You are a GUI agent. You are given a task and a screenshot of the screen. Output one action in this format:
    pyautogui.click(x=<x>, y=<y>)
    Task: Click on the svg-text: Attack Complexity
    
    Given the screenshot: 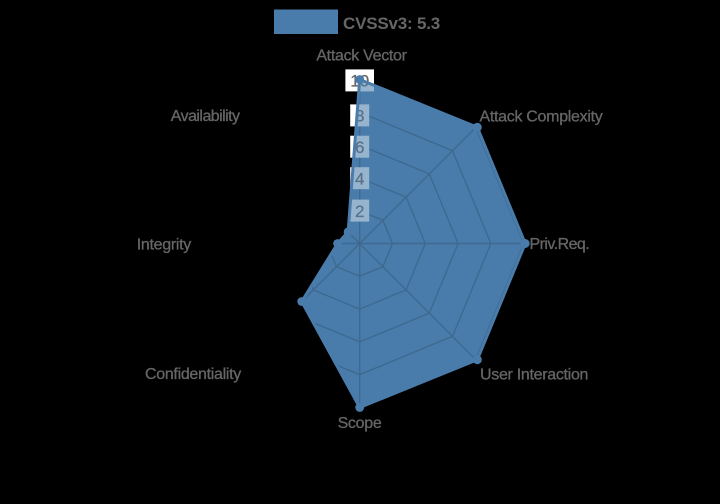 What is the action you would take?
    pyautogui.click(x=541, y=117)
    